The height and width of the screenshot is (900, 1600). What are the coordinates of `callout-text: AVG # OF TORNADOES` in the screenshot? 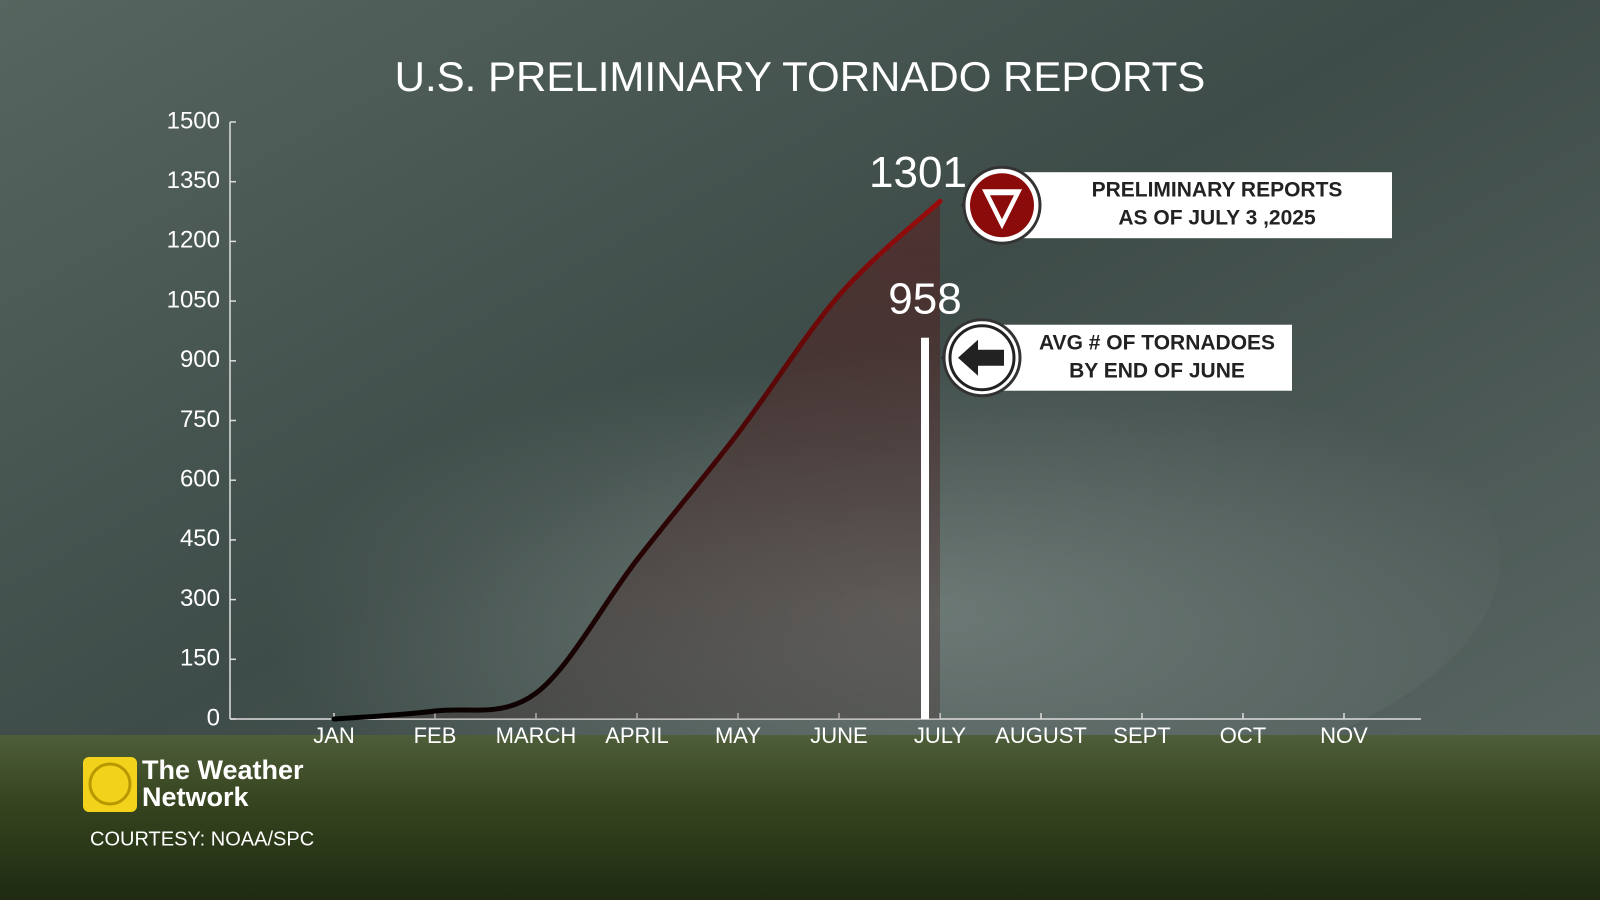 It's located at (1157, 342).